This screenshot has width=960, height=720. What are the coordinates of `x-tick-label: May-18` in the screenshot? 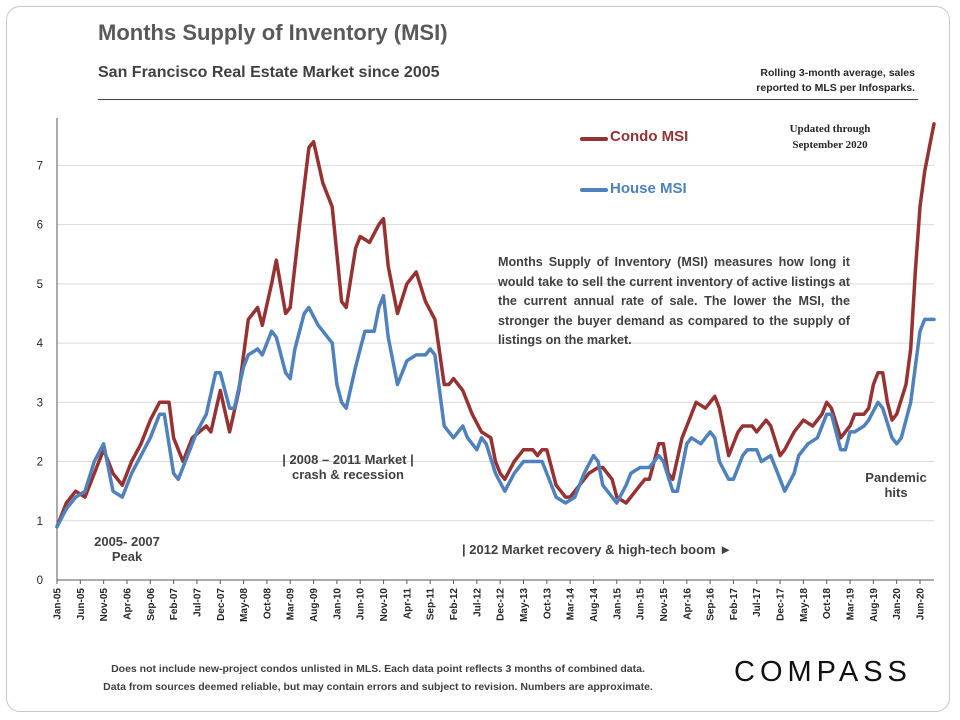 It's located at (804, 605).